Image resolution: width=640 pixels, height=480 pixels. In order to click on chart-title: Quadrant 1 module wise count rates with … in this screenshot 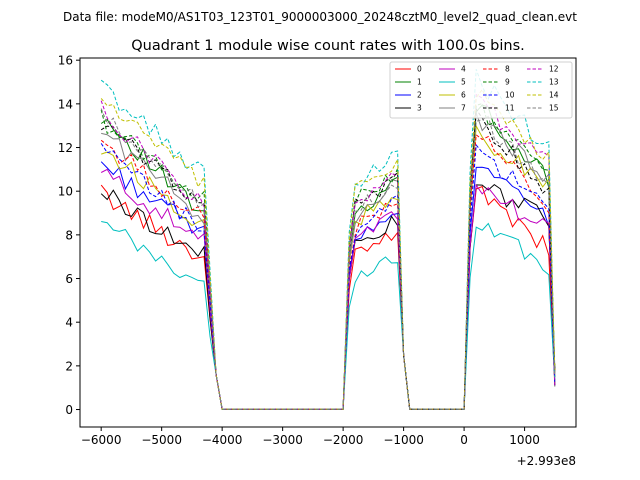, I will do `click(328, 46)`.